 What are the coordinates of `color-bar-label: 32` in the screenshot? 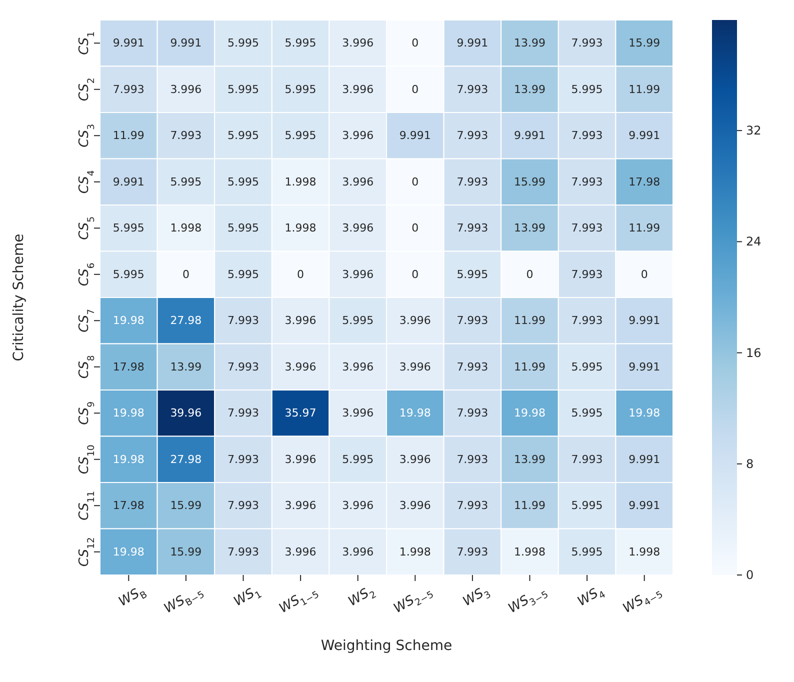 It's located at (754, 131).